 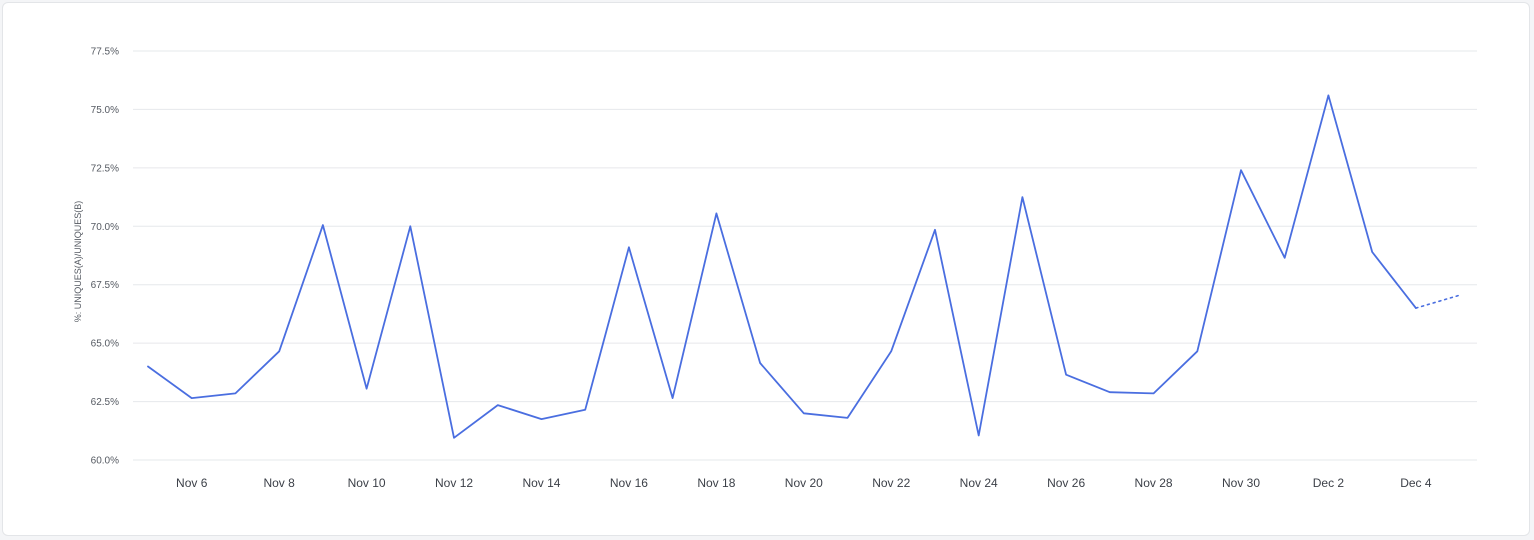 I want to click on y-tick-label: 62.5%, so click(x=105, y=402).